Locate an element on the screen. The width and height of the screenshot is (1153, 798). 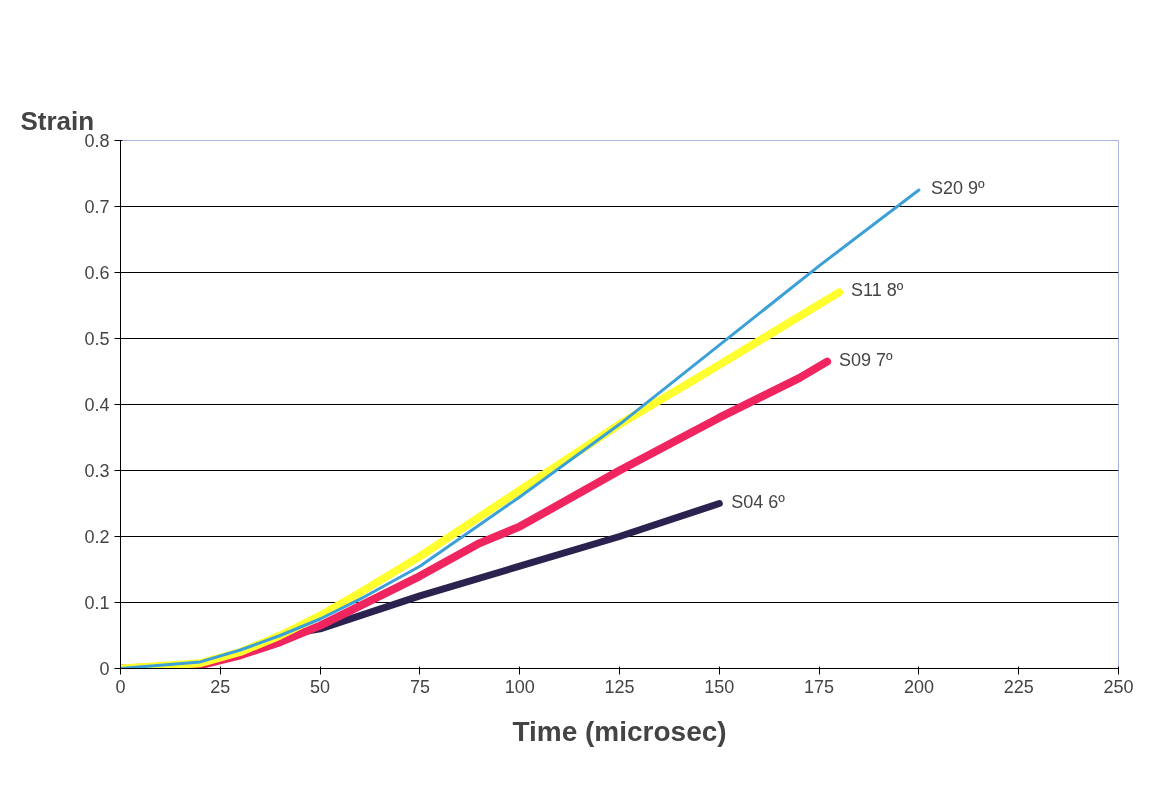
x-tick-label: 125 is located at coordinates (619, 686).